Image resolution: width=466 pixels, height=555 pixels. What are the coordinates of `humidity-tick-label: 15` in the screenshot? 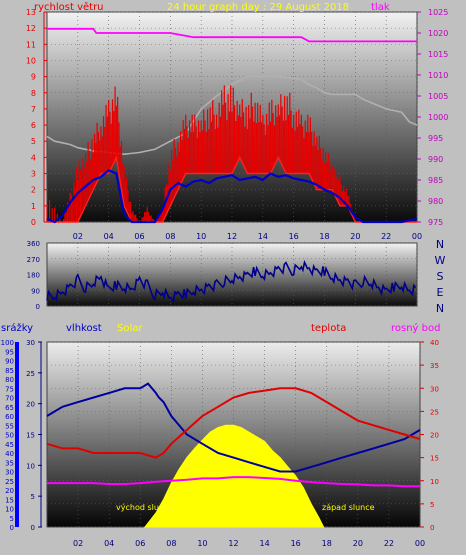 It's located at (30, 436).